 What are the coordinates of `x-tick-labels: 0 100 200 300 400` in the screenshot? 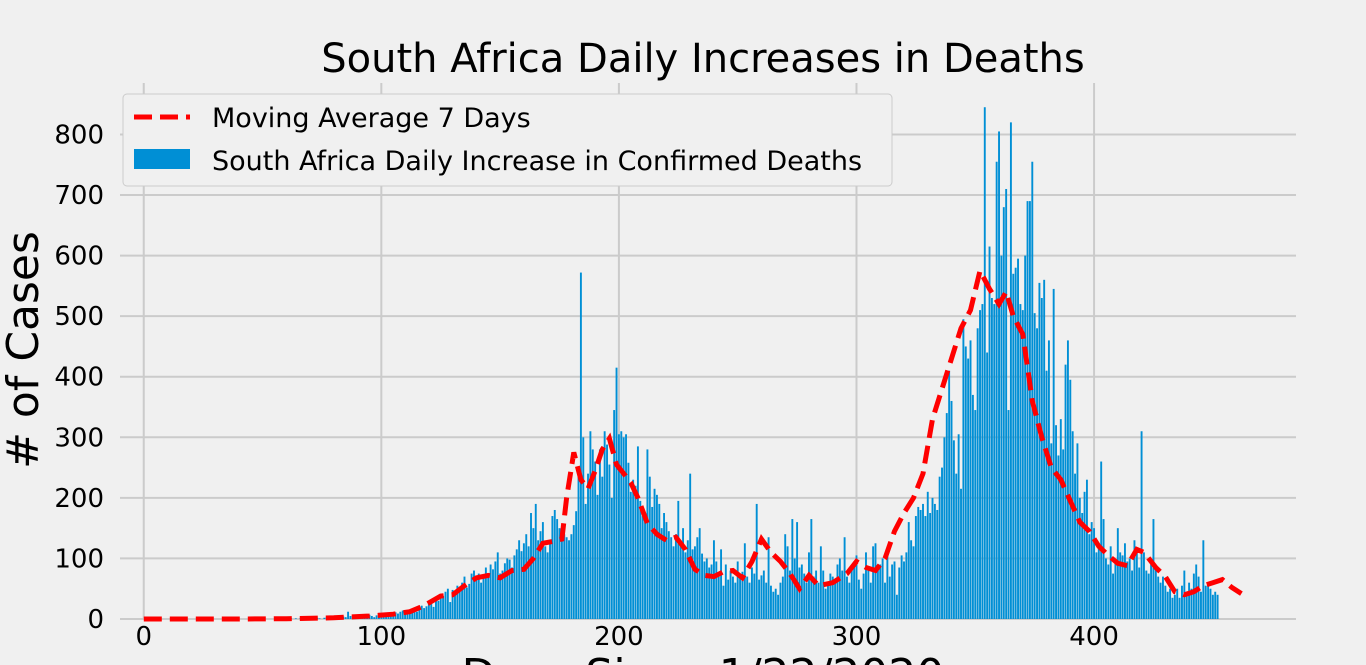 It's located at (626, 637).